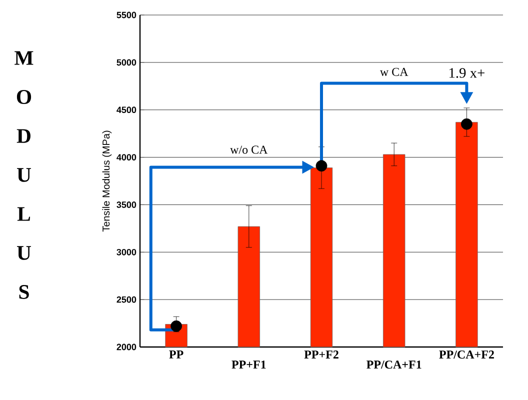 This screenshot has height=400, width=528. I want to click on annotation: 1.9 x+, so click(467, 73).